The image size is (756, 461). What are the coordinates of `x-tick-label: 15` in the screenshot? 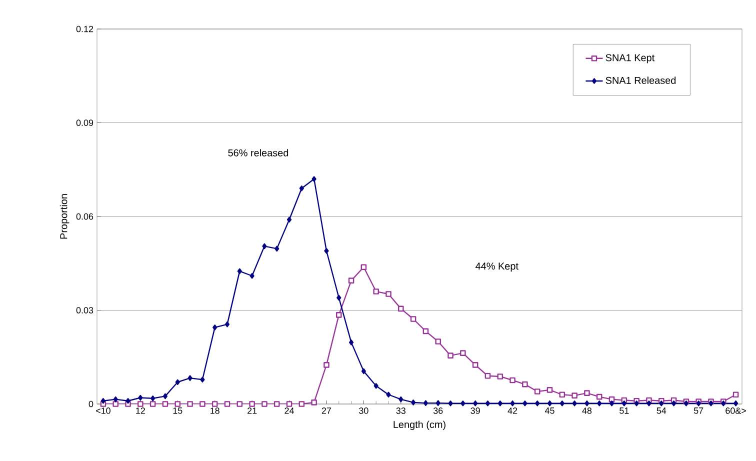 It's located at (177, 411).